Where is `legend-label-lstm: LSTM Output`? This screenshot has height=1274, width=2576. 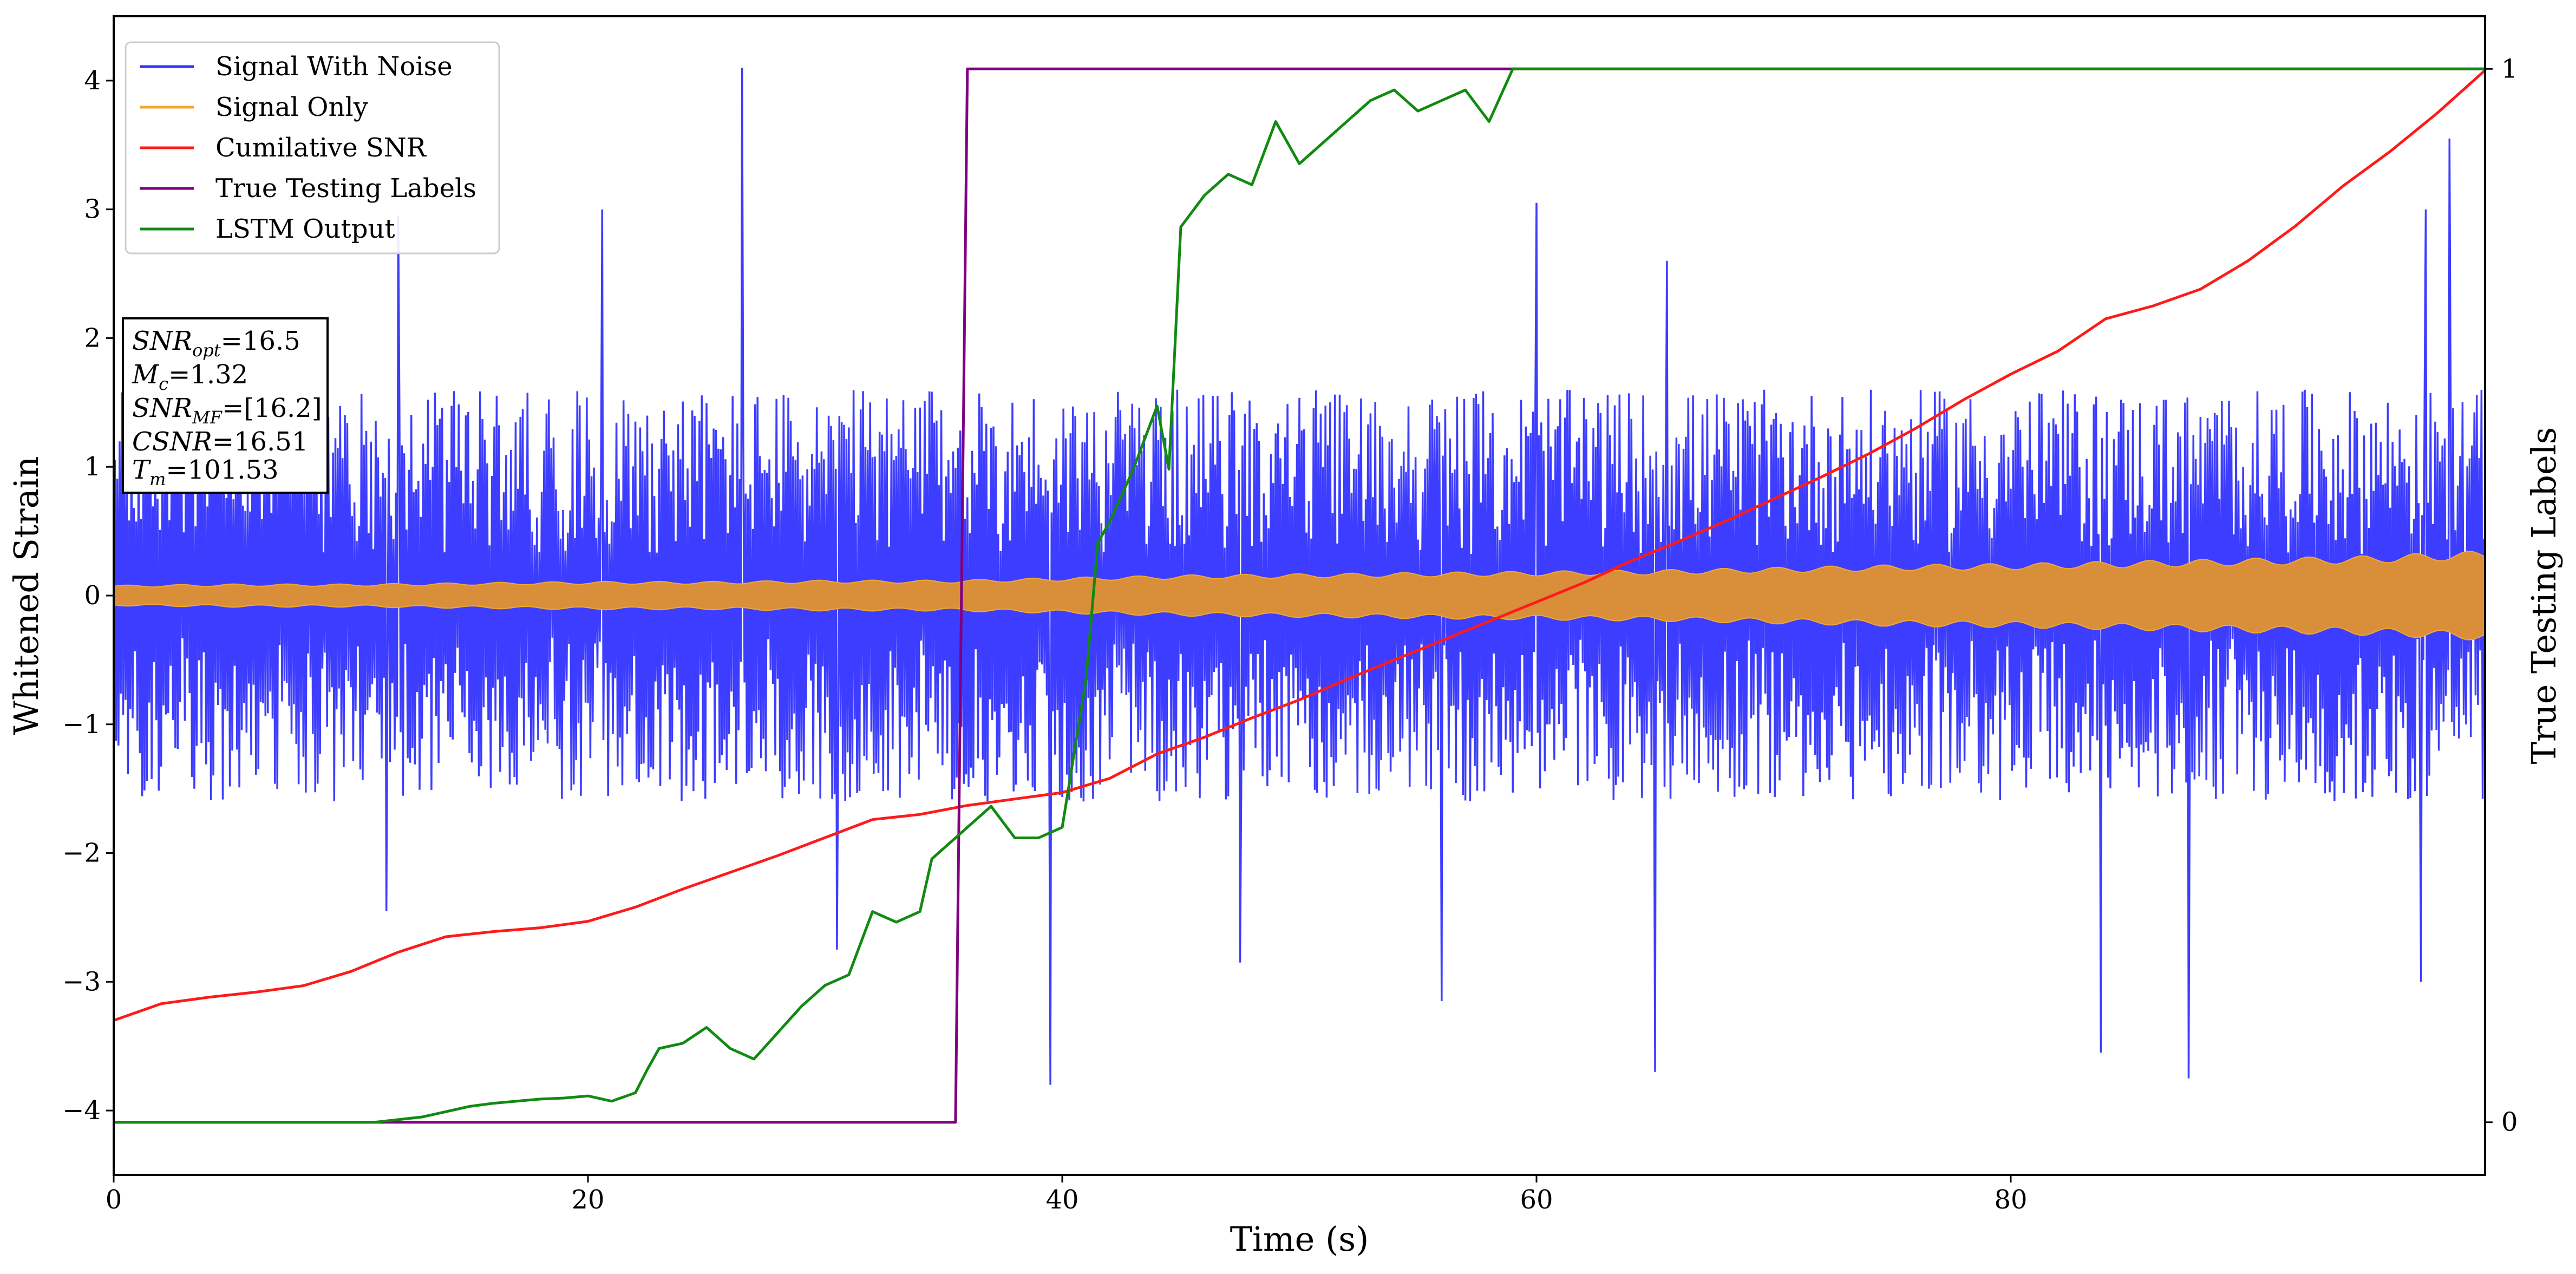 legend-label-lstm: LSTM Output is located at coordinates (305, 229).